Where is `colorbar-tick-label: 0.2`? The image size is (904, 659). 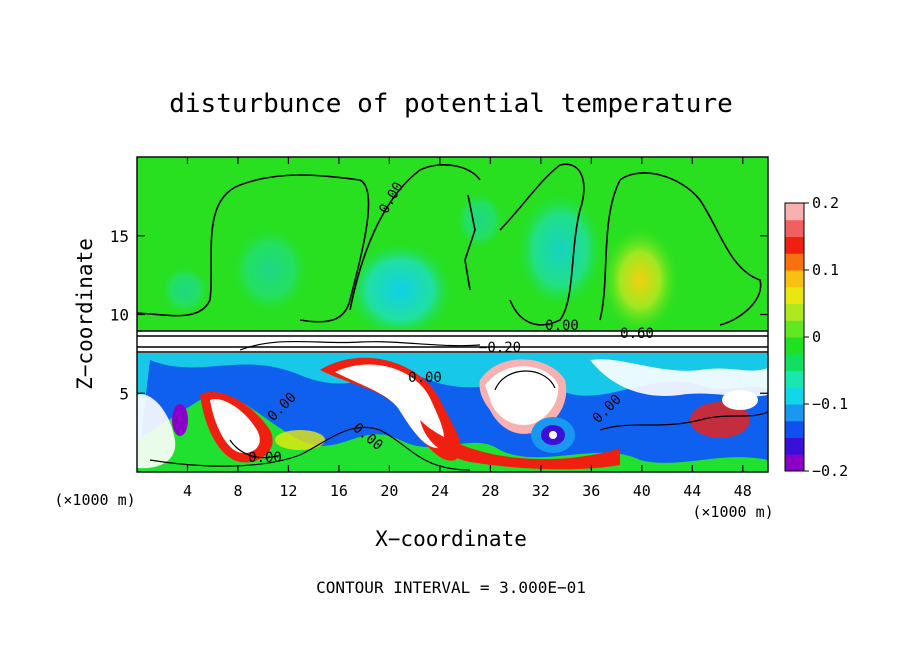 colorbar-tick-label: 0.2 is located at coordinates (825, 203).